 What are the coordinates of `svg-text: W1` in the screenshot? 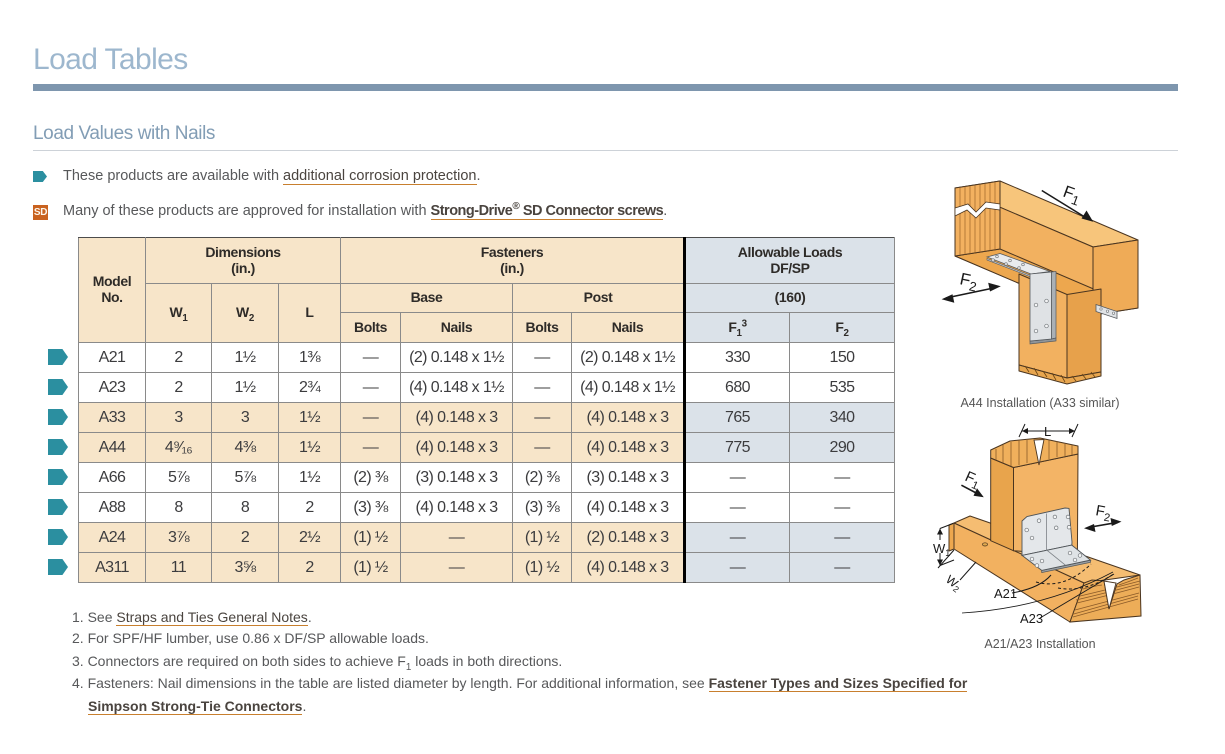 It's located at (941, 549).